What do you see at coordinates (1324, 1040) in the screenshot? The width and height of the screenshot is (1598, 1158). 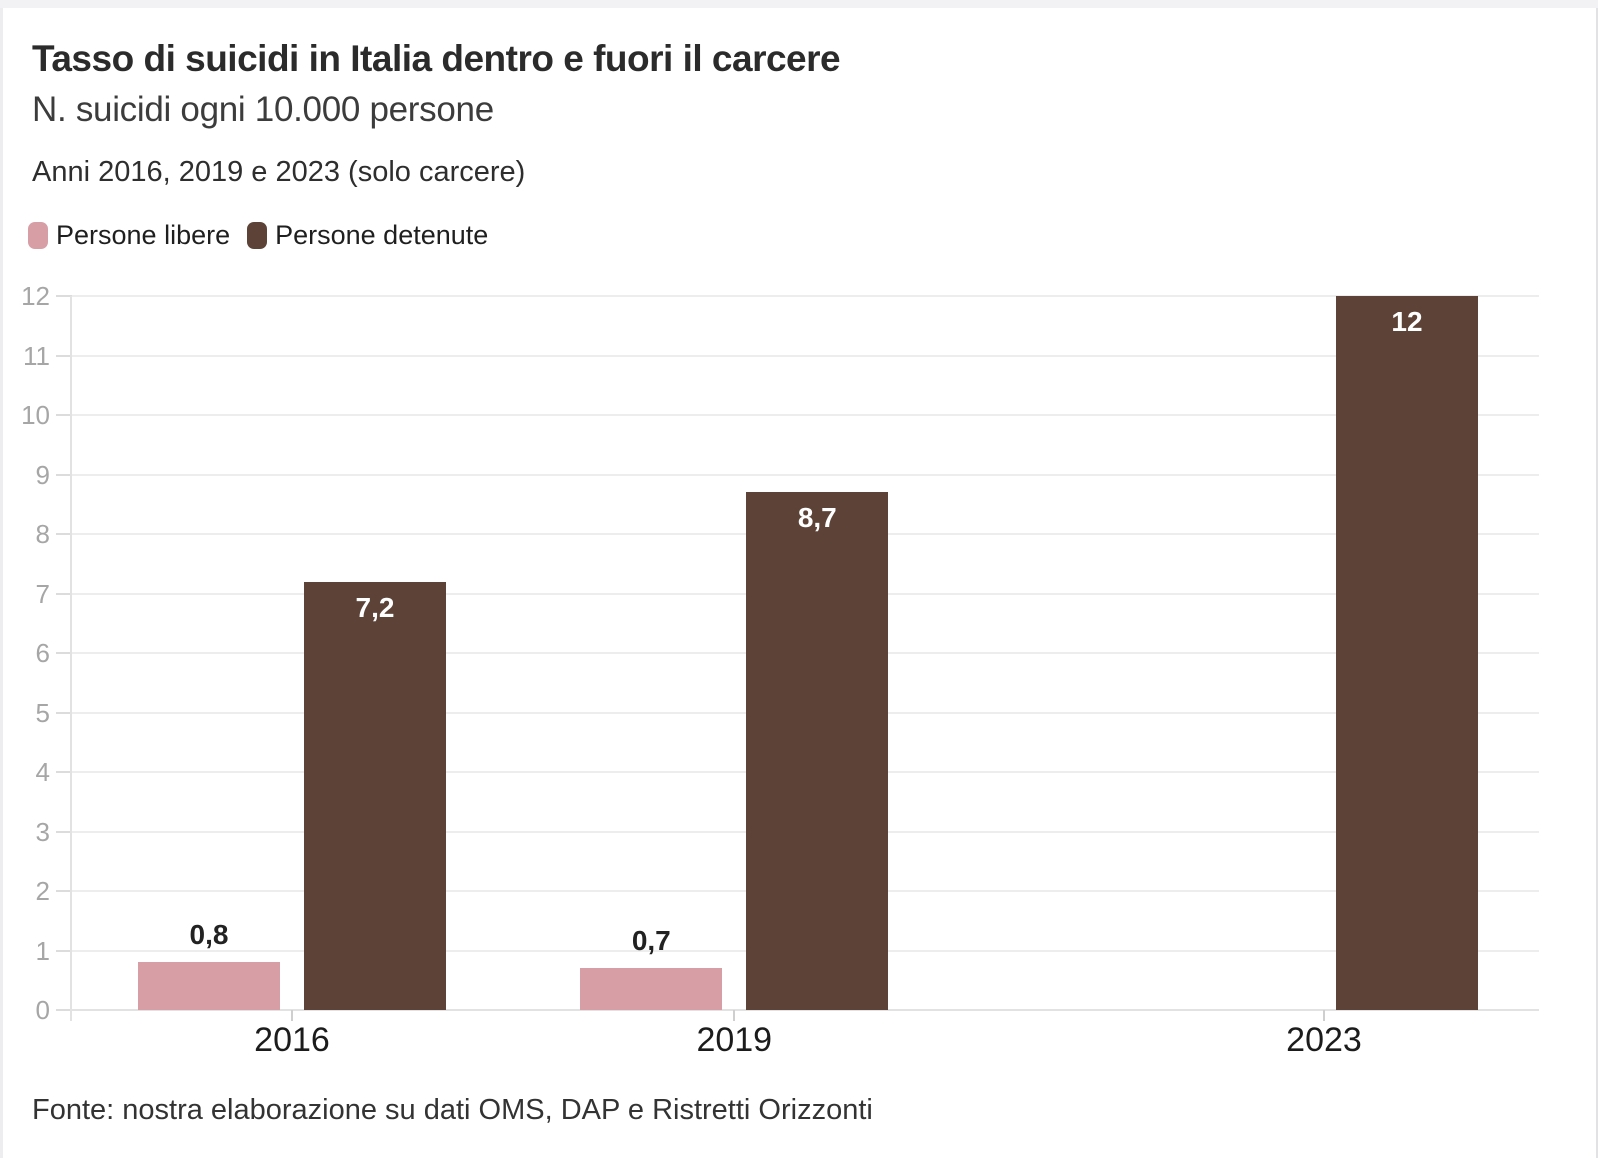 I see `x-axis-label-2023: 2023` at bounding box center [1324, 1040].